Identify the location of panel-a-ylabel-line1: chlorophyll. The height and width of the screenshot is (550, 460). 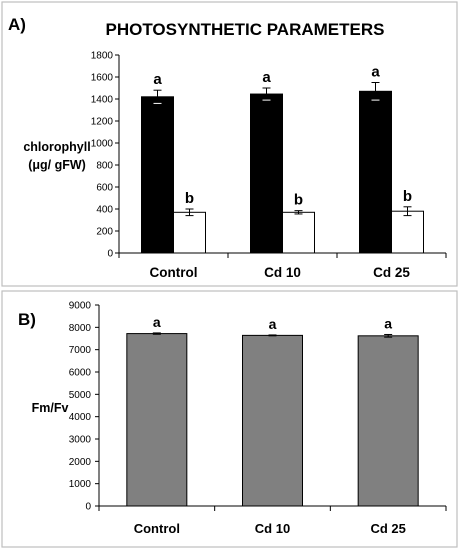
(56, 147).